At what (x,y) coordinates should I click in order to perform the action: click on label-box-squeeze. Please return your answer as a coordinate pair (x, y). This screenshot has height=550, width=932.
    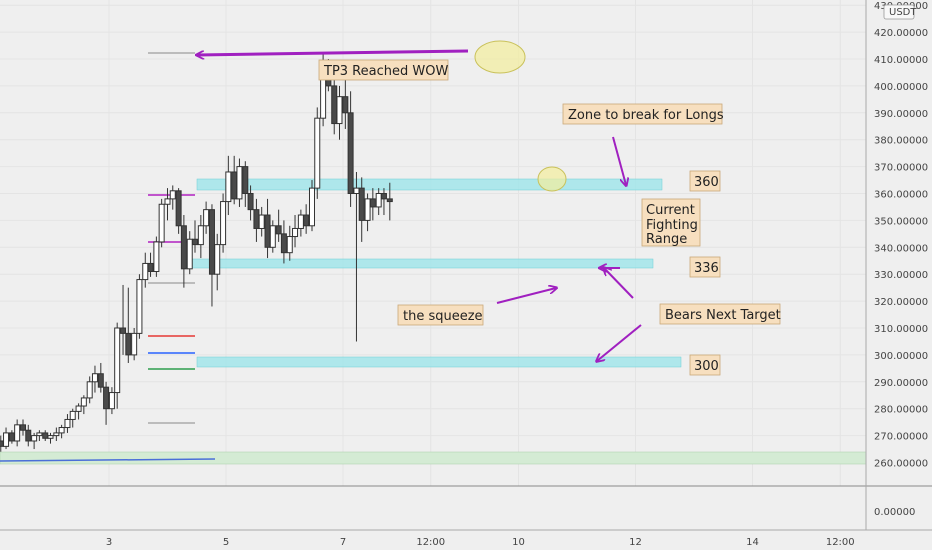
    Looking at the image, I should click on (440, 315).